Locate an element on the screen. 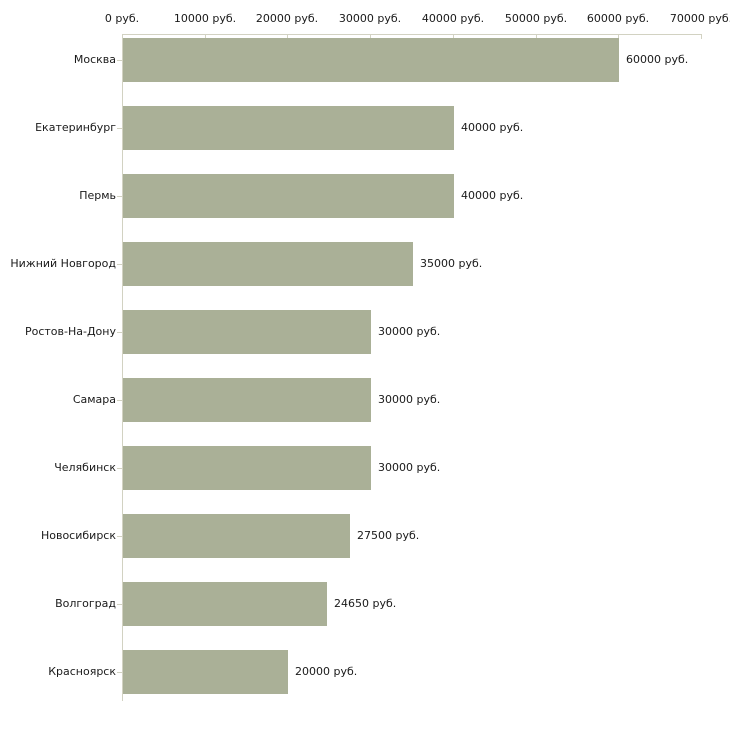 The image size is (730, 730). category-label: Челябинск is located at coordinates (85, 467).